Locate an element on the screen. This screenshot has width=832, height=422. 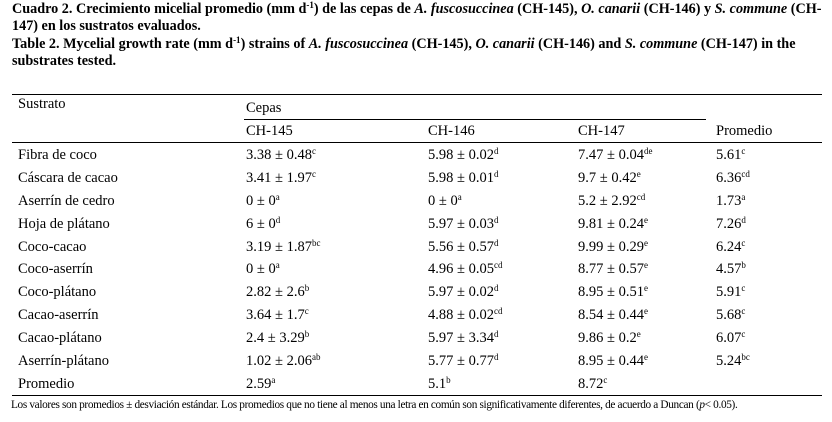
cell-value: 5.98 ± 0.01 is located at coordinates (461, 177).